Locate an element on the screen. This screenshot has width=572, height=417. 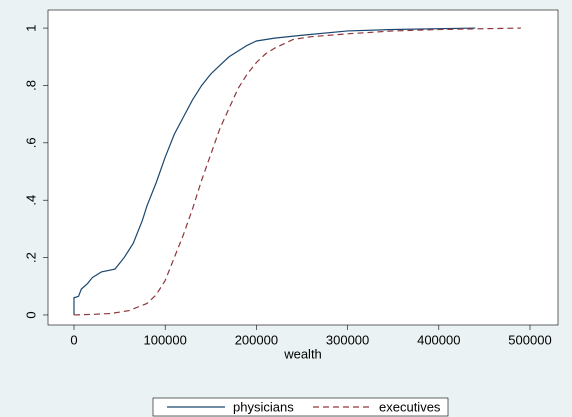
y-tick-label: .4 is located at coordinates (30, 200).